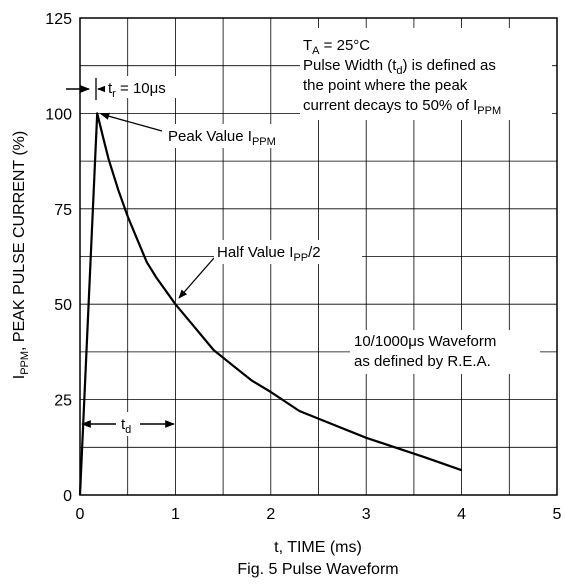 Image resolution: width=565 pixels, height=586 pixels. What do you see at coordinates (67, 496) in the screenshot?
I see `y-tick-label: 0` at bounding box center [67, 496].